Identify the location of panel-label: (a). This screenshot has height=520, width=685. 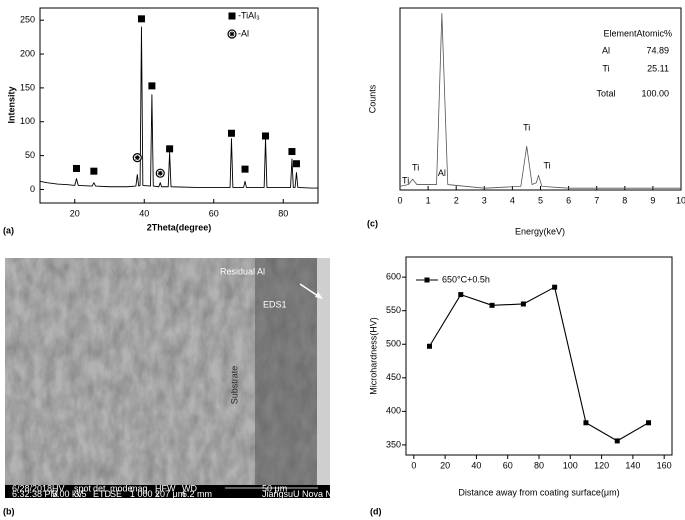
(8, 230).